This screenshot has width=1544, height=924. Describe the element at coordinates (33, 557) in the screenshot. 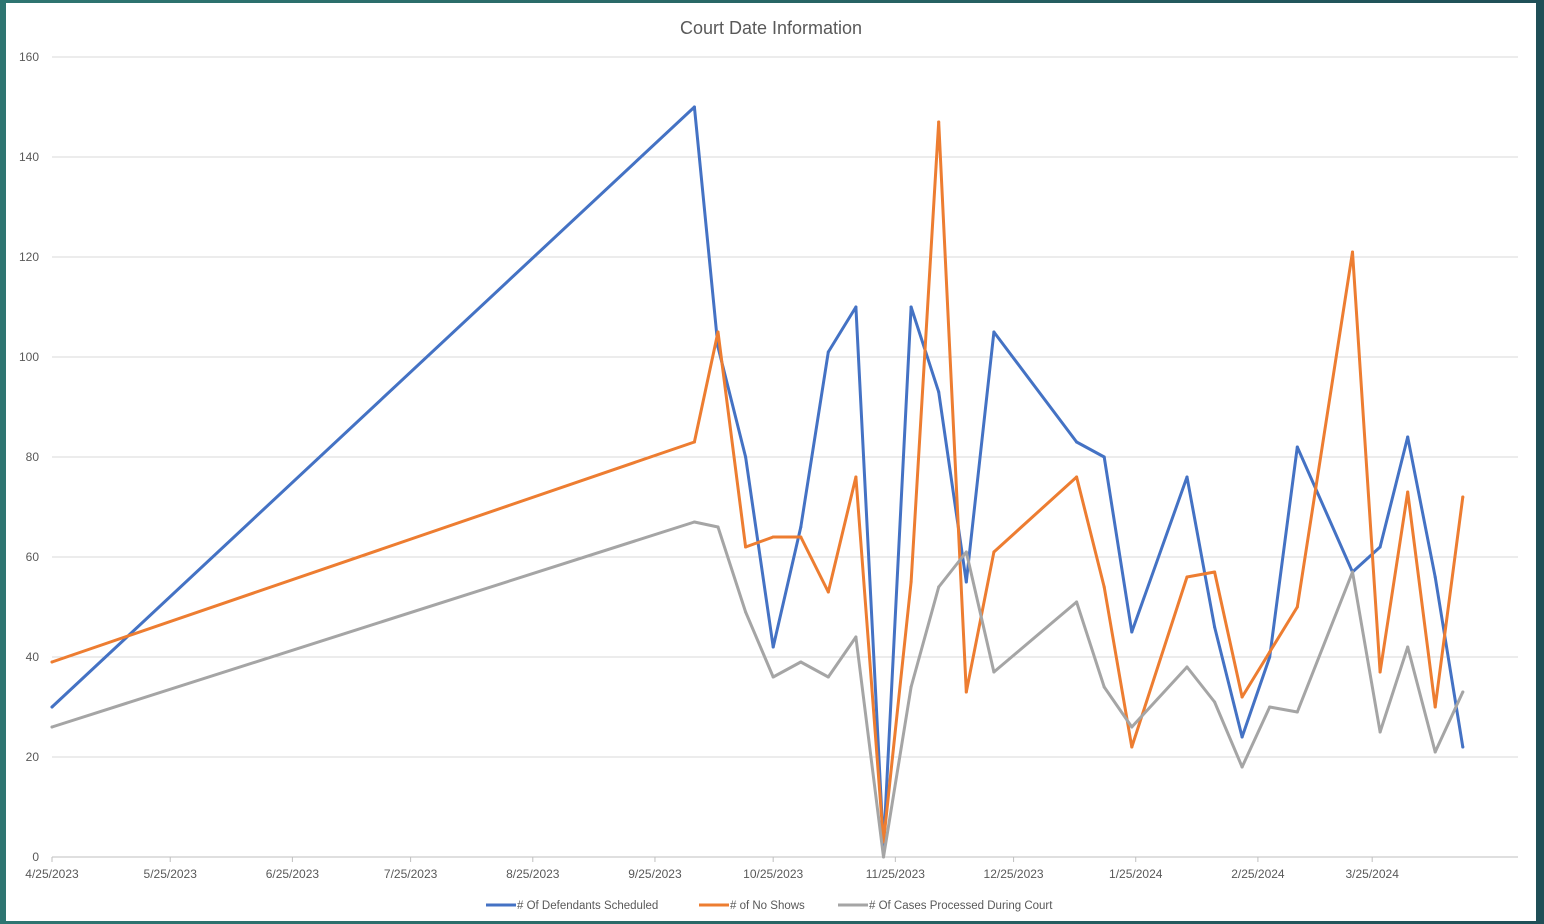

I see `y-tick-label: 60` at that location.